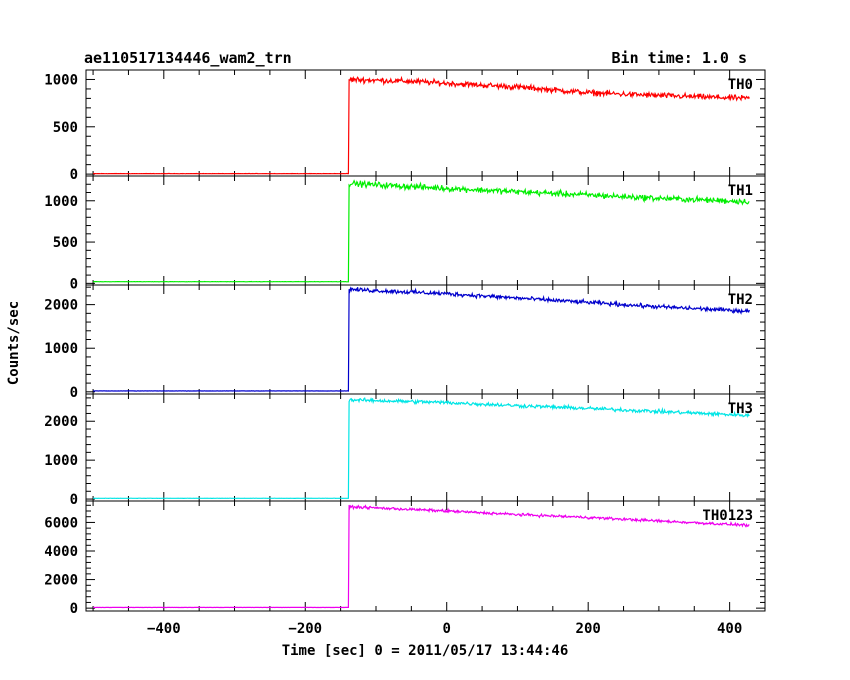 The height and width of the screenshot is (680, 850). Describe the element at coordinates (61, 523) in the screenshot. I see `y-tick-label: 6000` at that location.